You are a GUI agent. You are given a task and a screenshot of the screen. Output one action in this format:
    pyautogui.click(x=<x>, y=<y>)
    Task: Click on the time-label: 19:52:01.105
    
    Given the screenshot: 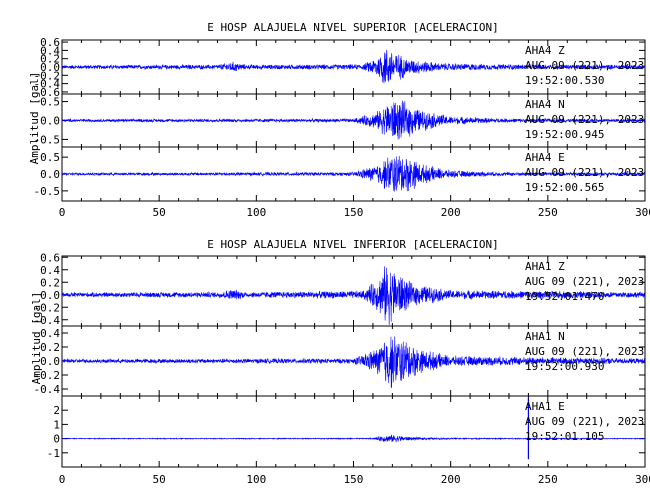 What is the action you would take?
    pyautogui.click(x=564, y=436)
    